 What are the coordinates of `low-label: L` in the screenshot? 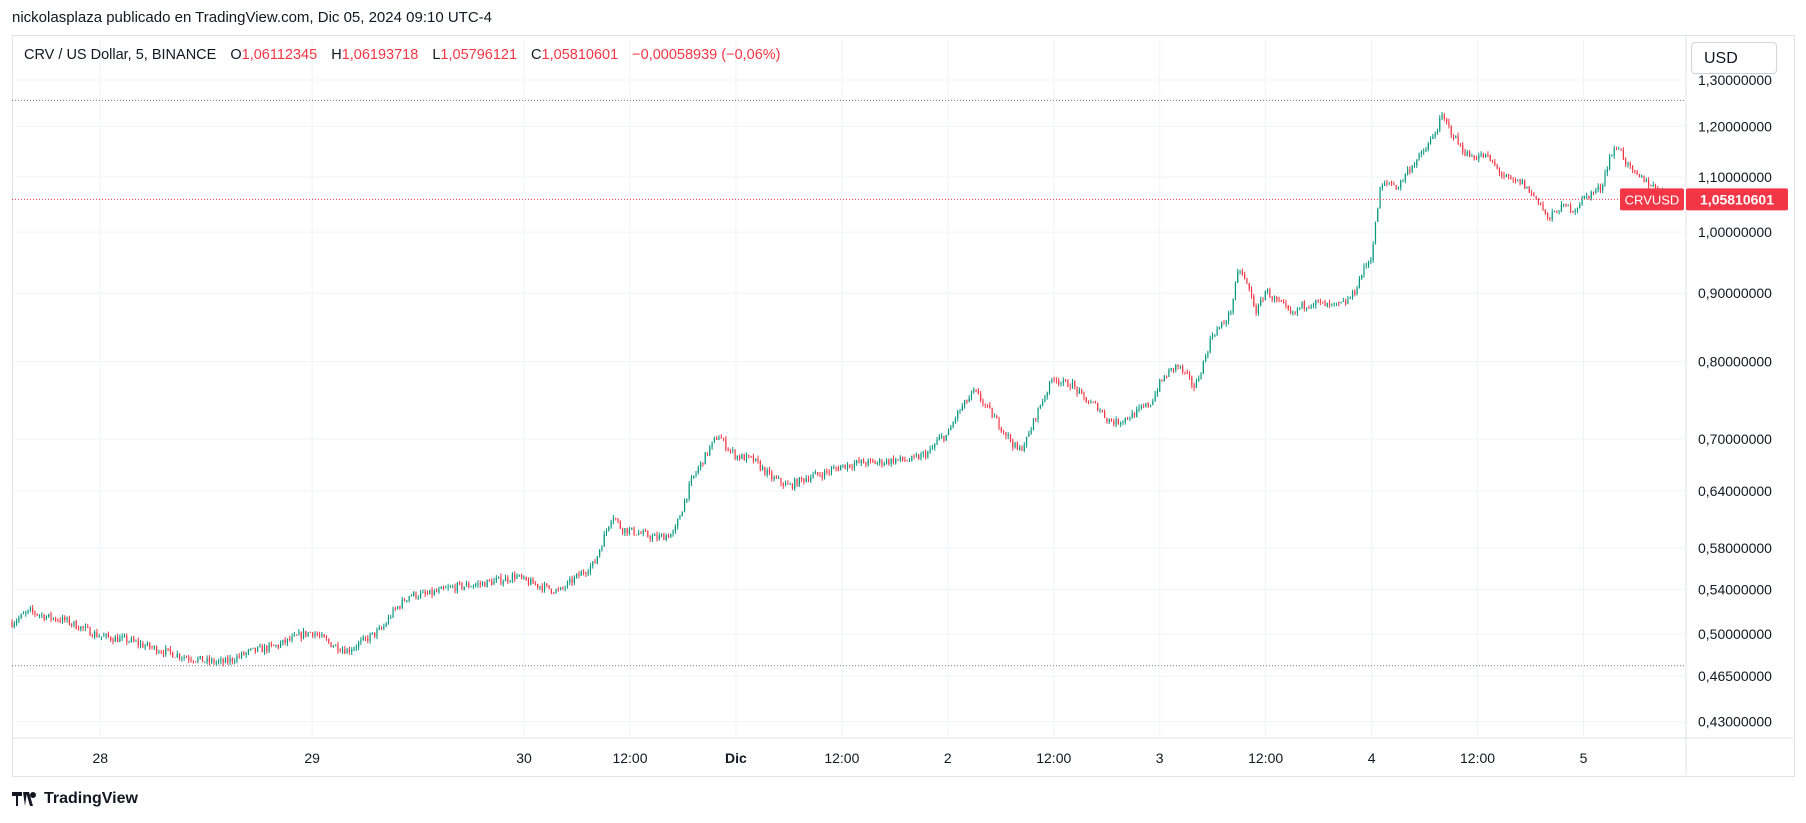 It's located at (436, 55).